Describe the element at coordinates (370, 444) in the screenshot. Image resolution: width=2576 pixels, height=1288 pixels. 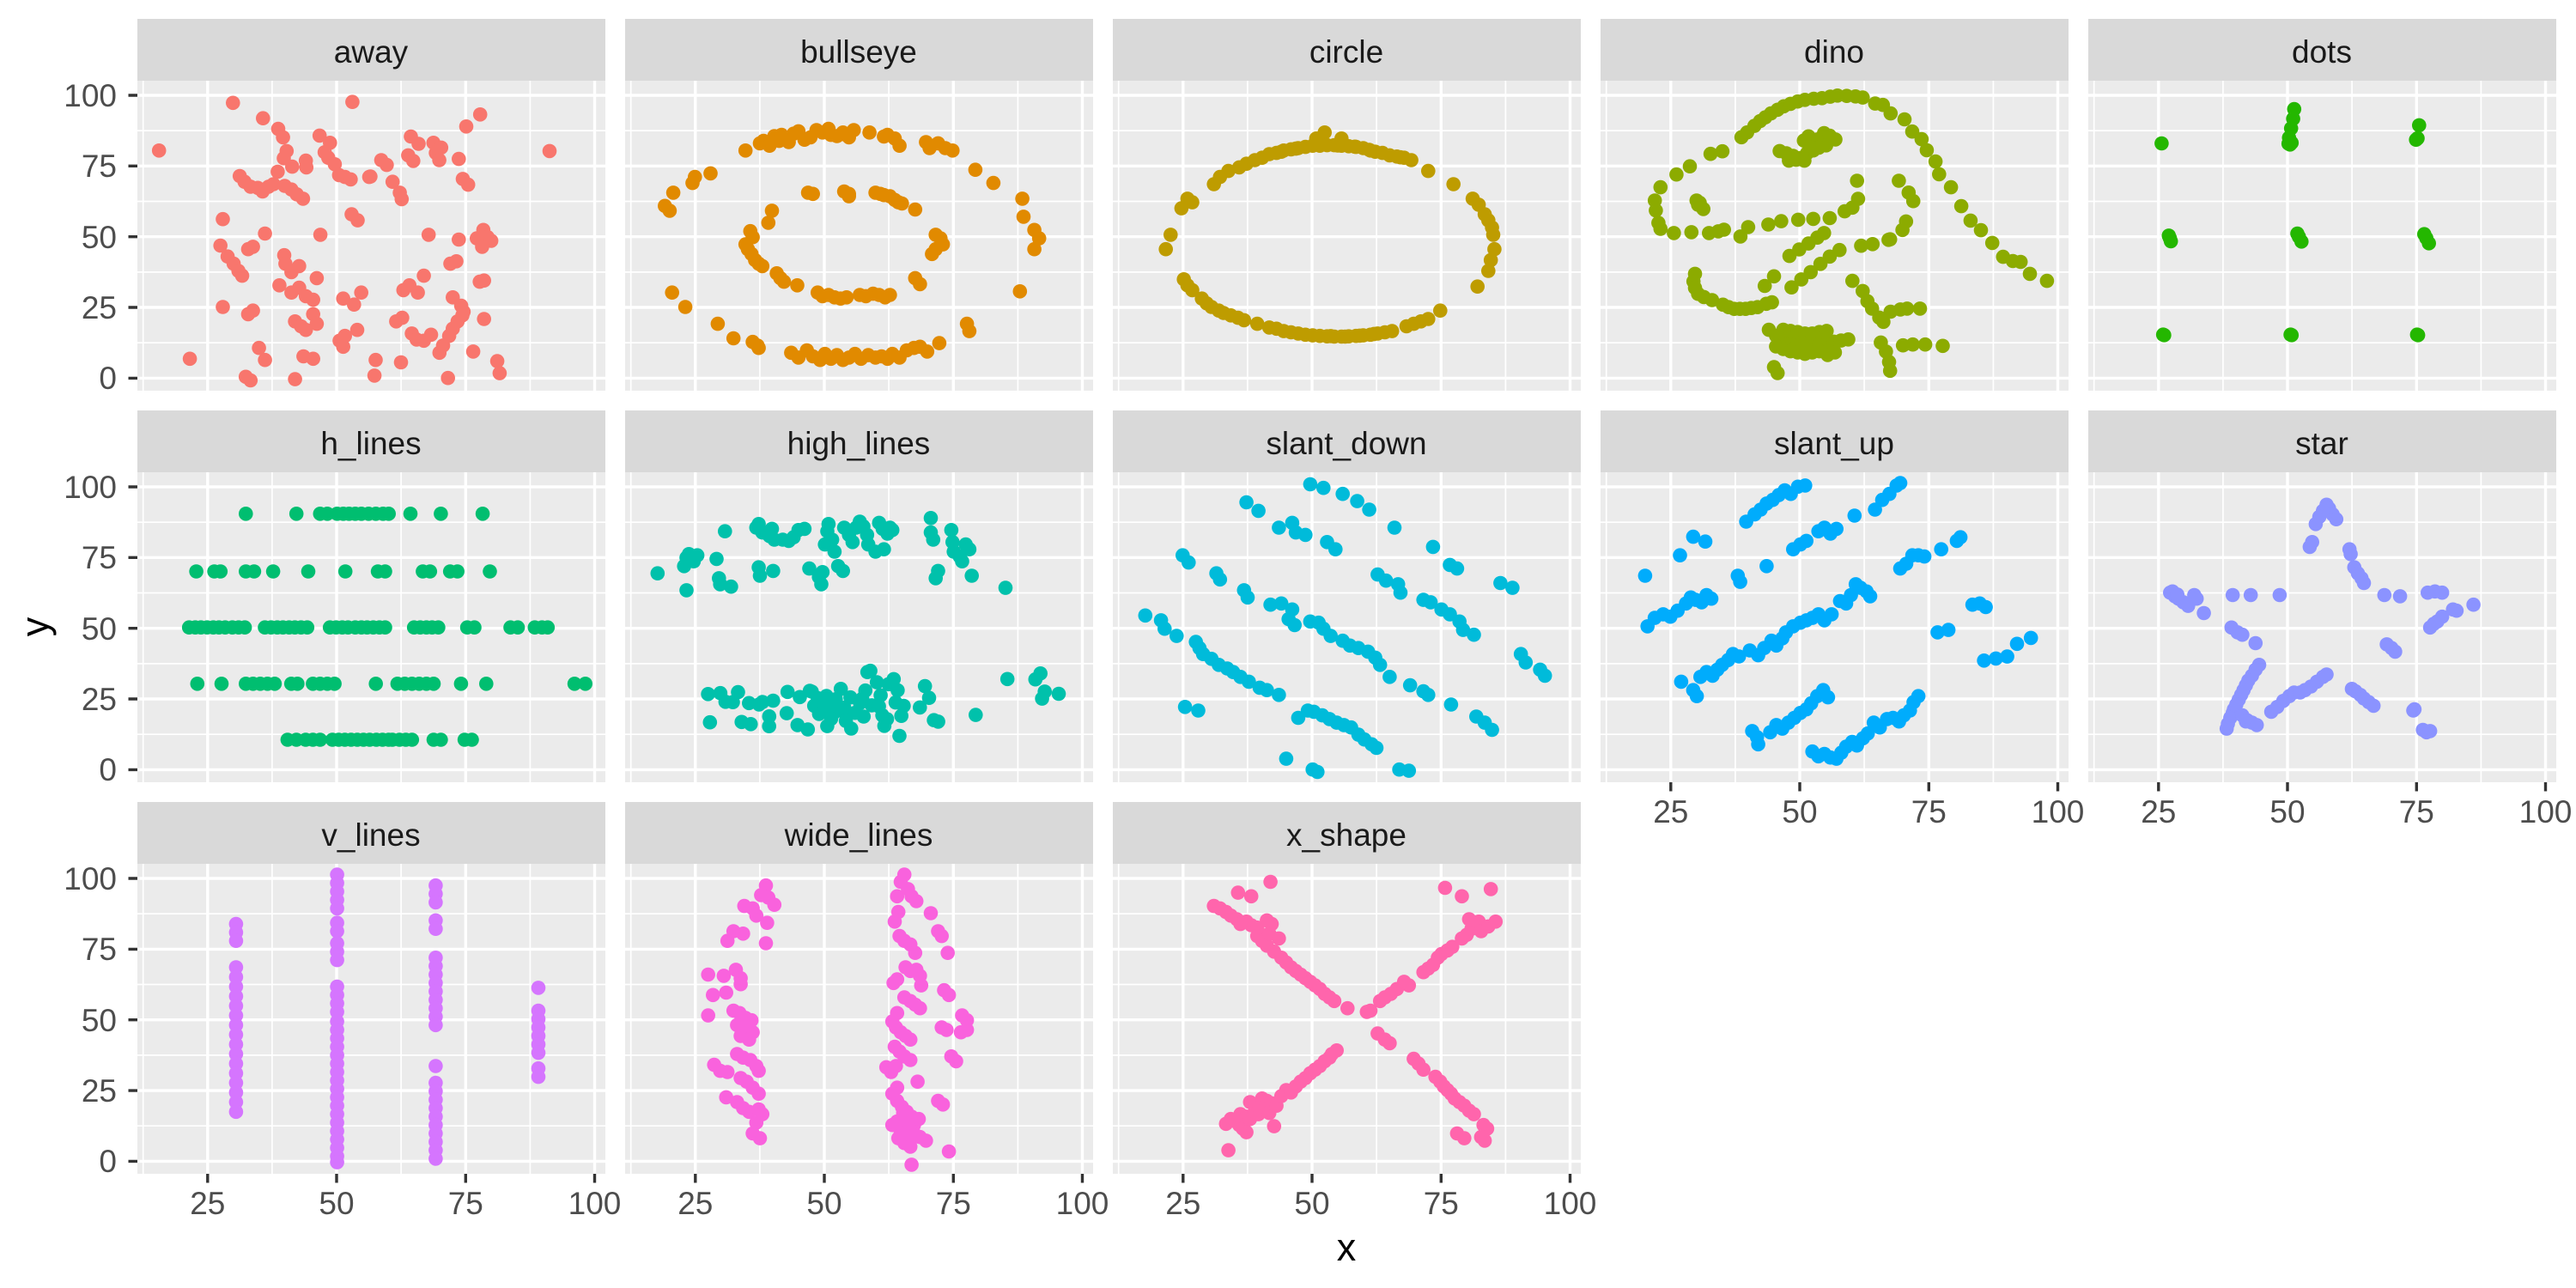
I see `svg-text: h_lines` at that location.